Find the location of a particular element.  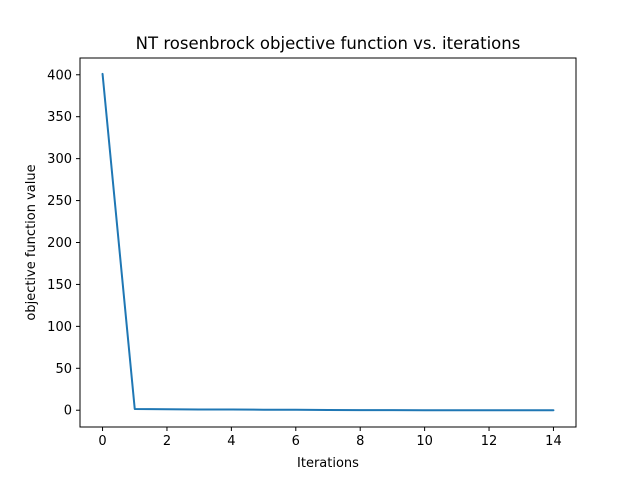

y-tick-label: 150 is located at coordinates (59, 285).